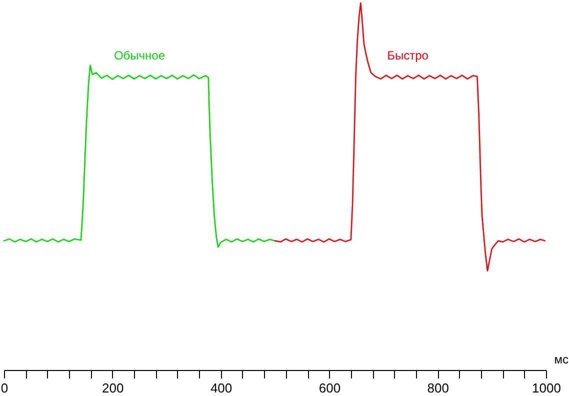  Describe the element at coordinates (546, 388) in the screenshot. I see `x-tick-label: 1000` at that location.